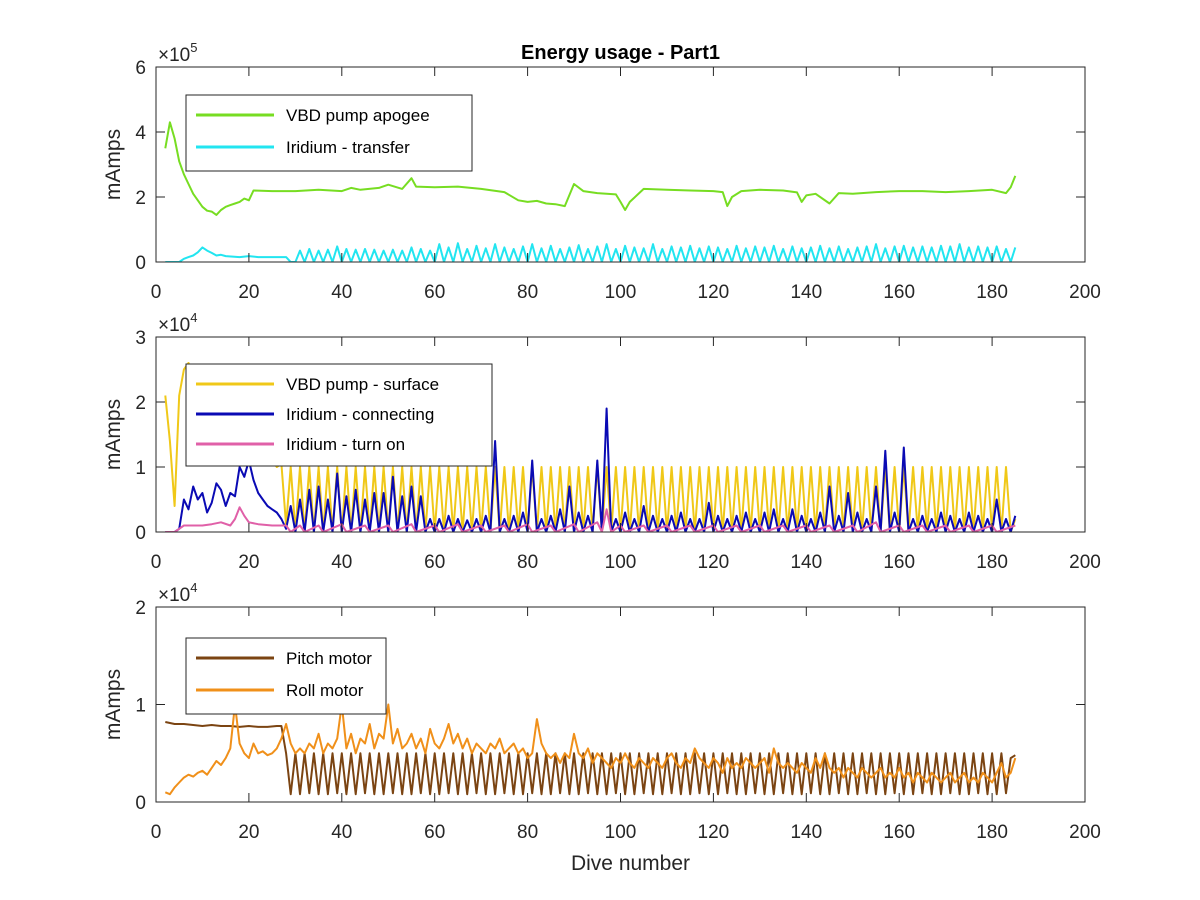 The image size is (1200, 900). What do you see at coordinates (329, 658) in the screenshot?
I see `legend-label: Pitch motor` at bounding box center [329, 658].